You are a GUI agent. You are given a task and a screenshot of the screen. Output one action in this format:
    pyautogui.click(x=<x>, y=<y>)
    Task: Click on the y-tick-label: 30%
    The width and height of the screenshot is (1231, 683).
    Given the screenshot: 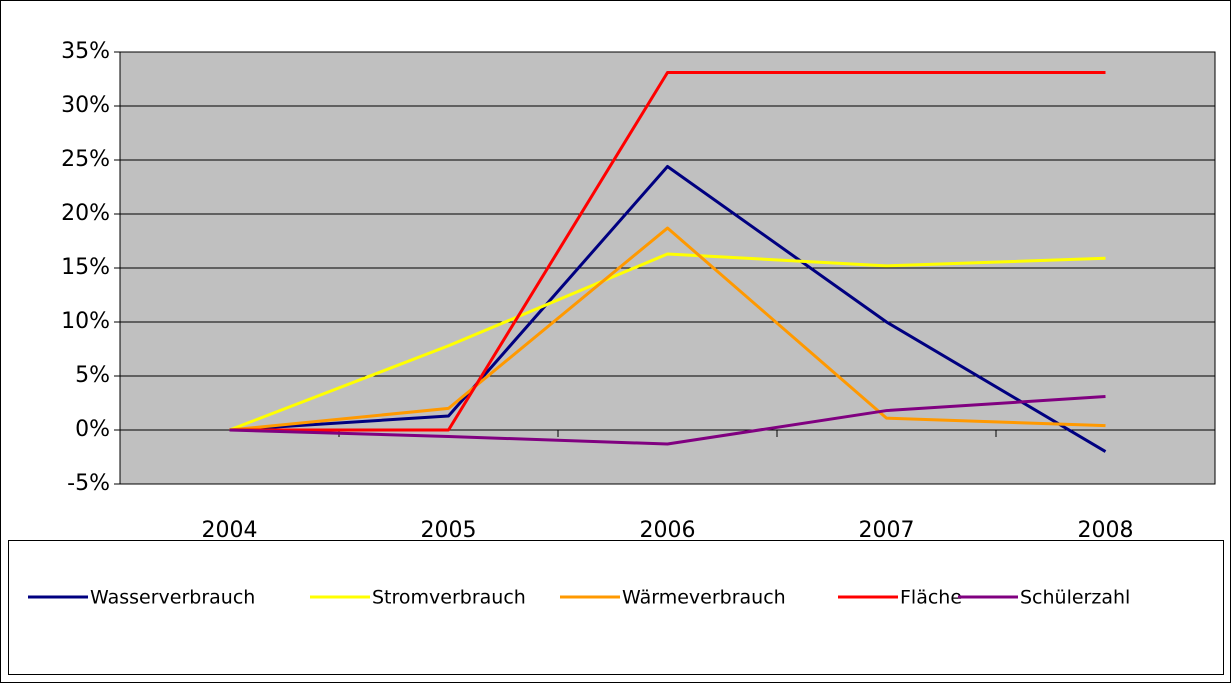 What is the action you would take?
    pyautogui.click(x=85, y=105)
    